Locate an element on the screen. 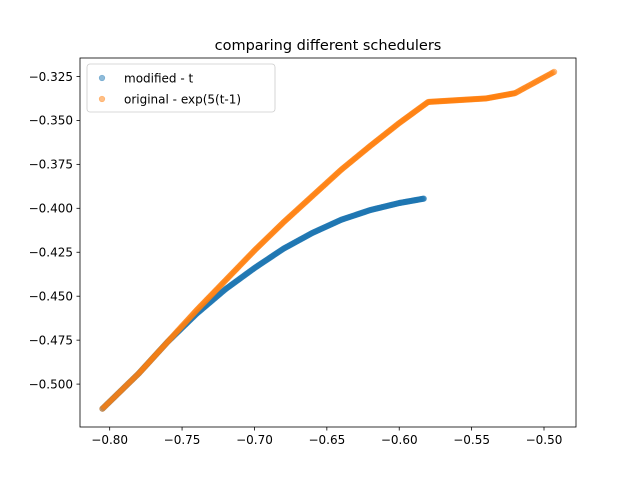  legend-box is located at coordinates (181, 88).